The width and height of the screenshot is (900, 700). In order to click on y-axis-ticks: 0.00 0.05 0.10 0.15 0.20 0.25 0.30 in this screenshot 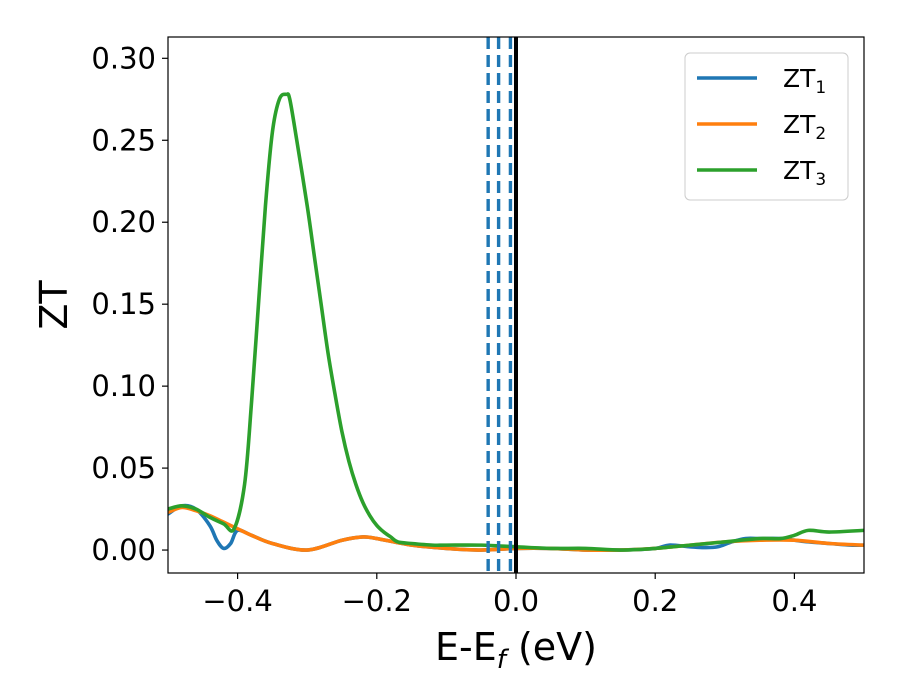, I will do `click(129, 304)`.